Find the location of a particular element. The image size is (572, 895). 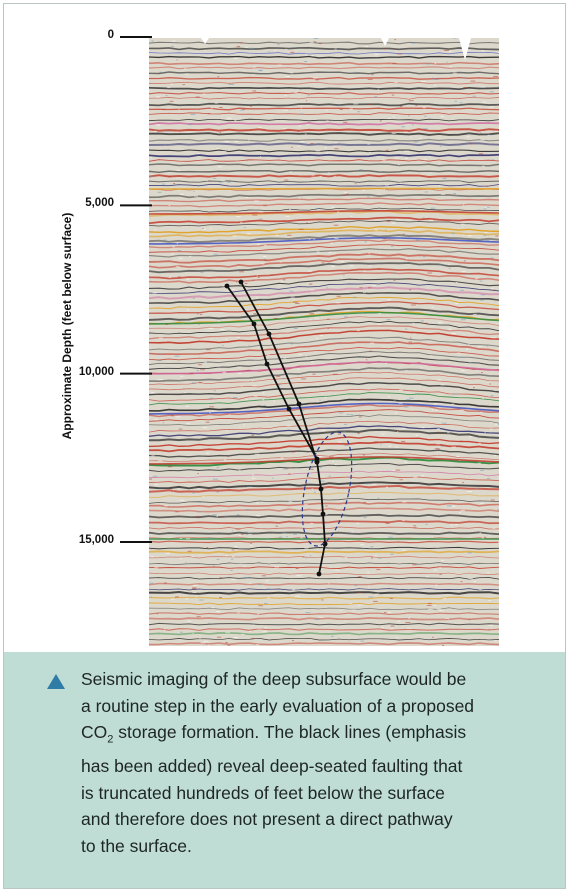

caption-line: to the surface. is located at coordinates (136, 845).